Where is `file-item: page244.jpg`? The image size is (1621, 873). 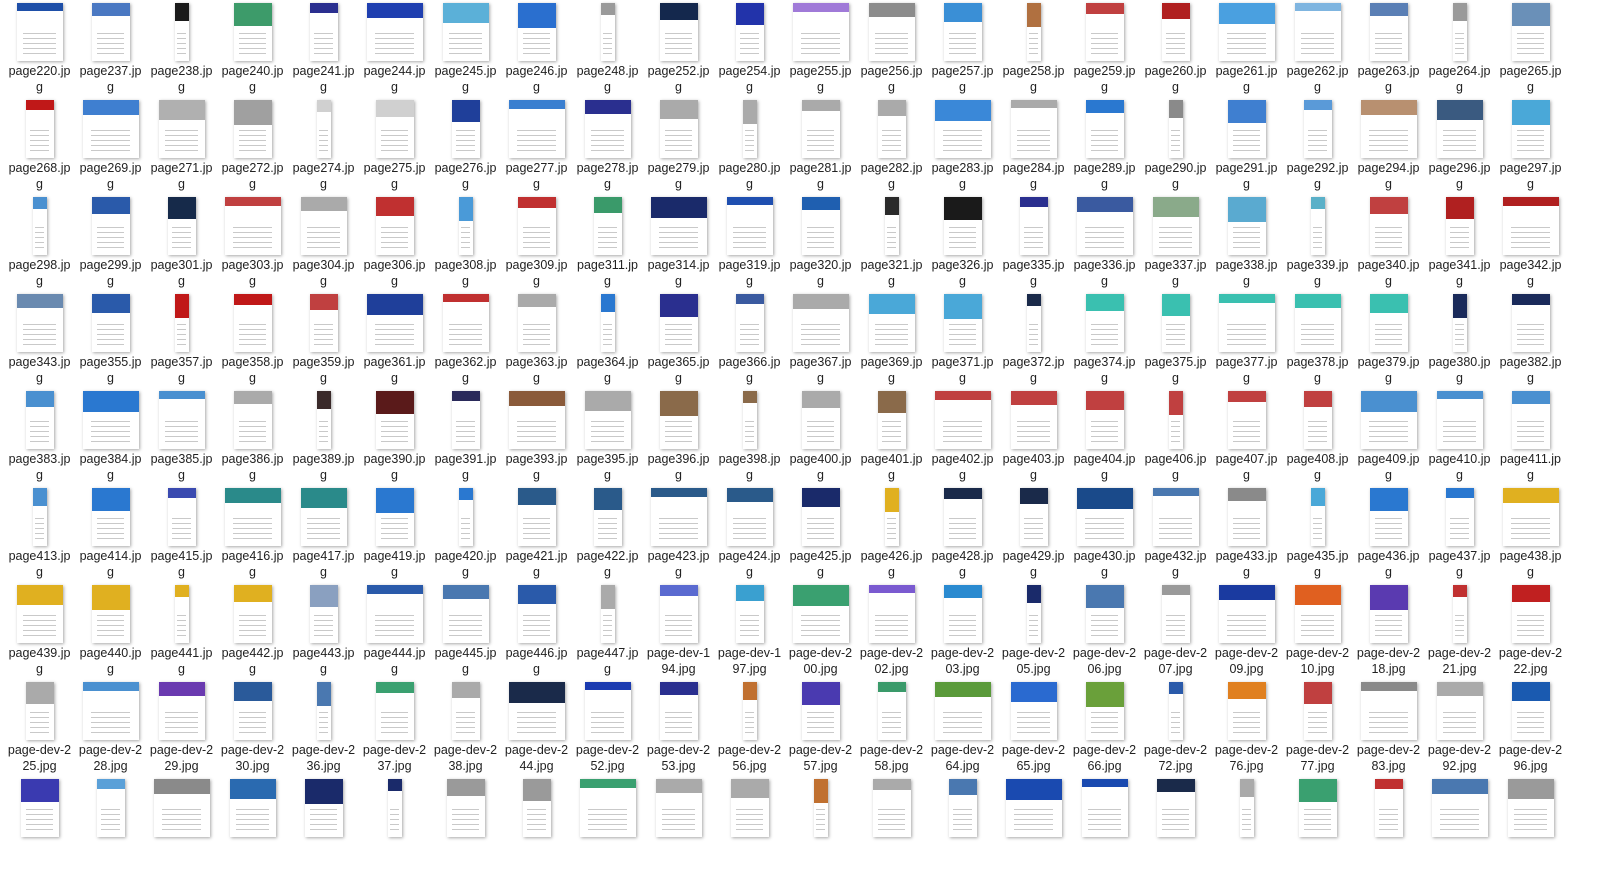
file-item: page244.jpg is located at coordinates (394, 48).